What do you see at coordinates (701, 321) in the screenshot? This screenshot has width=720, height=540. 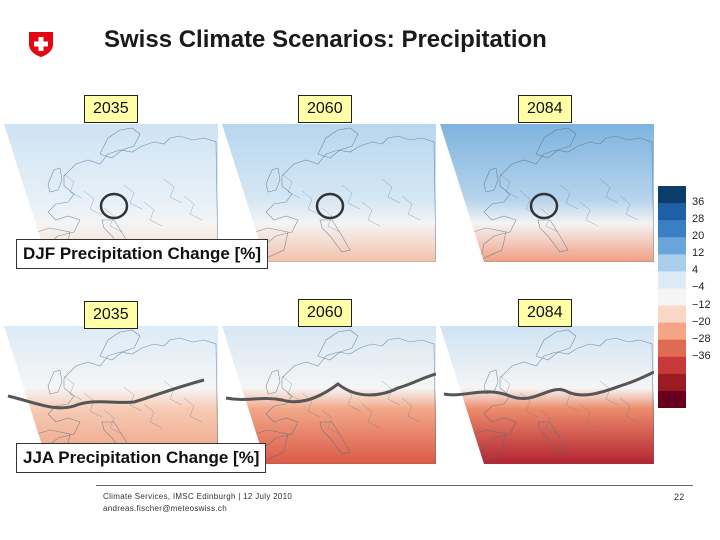 I see `colorbar-tick-label: −20` at bounding box center [701, 321].